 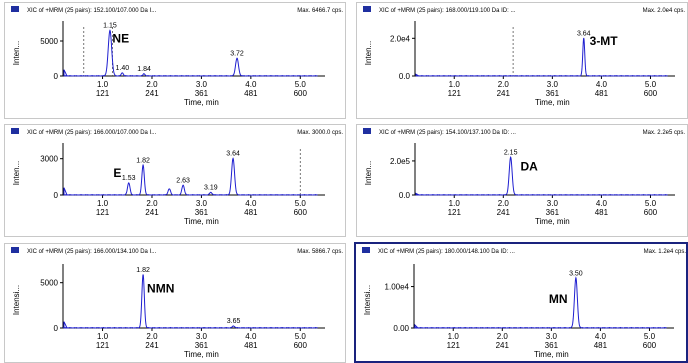 What do you see at coordinates (401, 328) in the screenshot?
I see `y-tick-label: 0.00` at bounding box center [401, 328].